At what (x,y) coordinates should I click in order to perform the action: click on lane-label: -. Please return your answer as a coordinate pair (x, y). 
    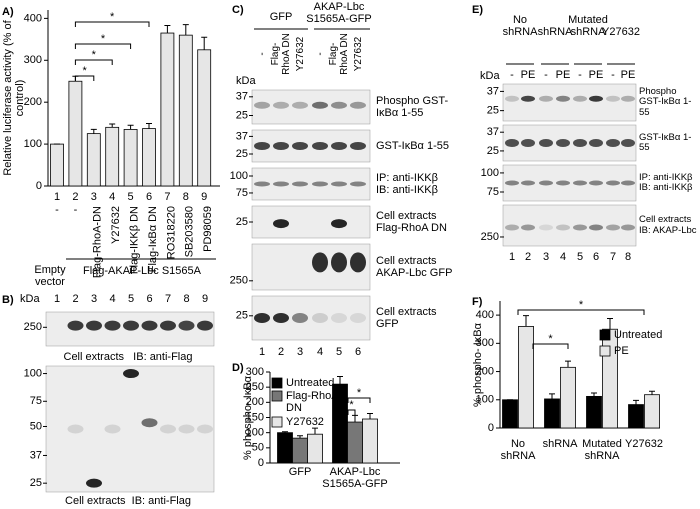
    Looking at the image, I should click on (546, 75).